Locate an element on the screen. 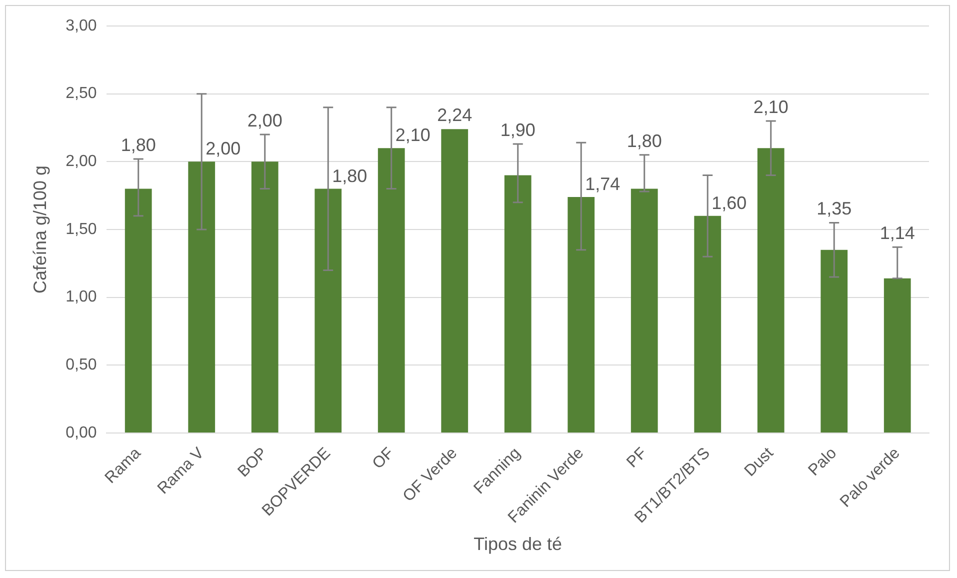 The image size is (957, 578). data-label: 1,35 is located at coordinates (834, 208).